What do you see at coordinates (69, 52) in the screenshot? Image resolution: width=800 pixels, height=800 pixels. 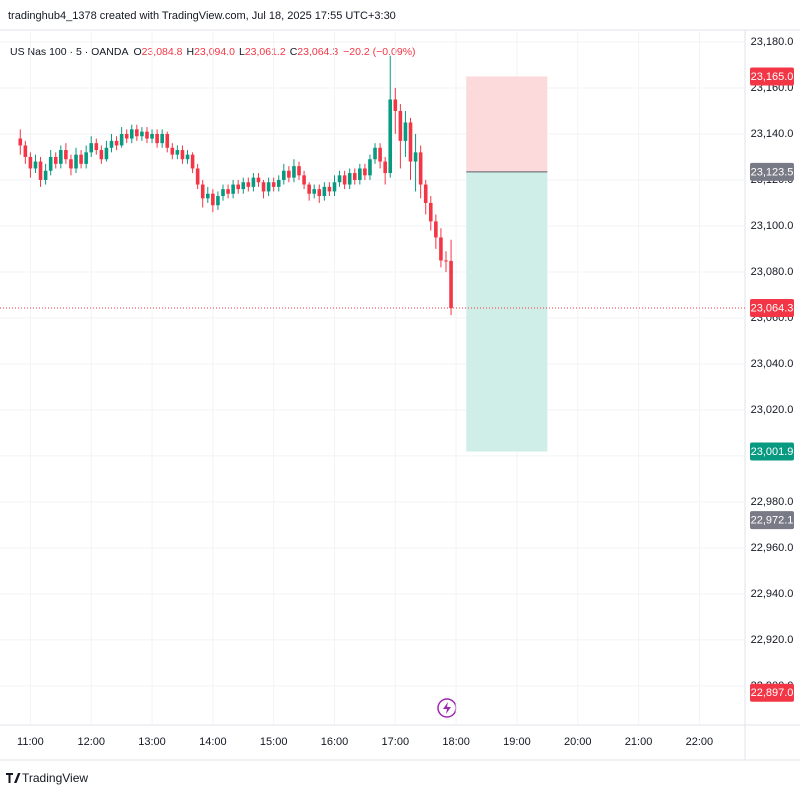 I see `symbol: US Nas 100 · 5 · OANDA` at bounding box center [69, 52].